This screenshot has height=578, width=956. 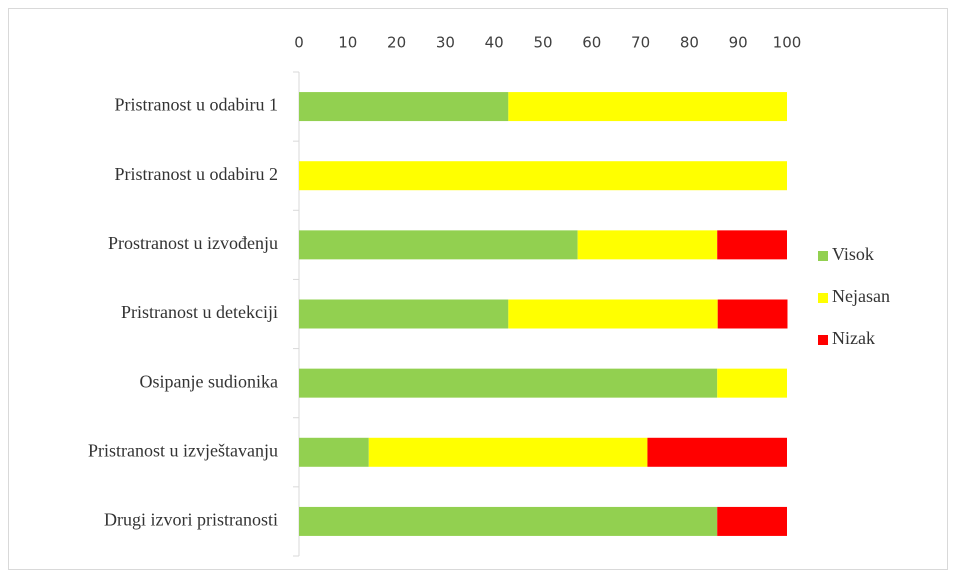 I want to click on legend-label: Nejasan, so click(x=861, y=296).